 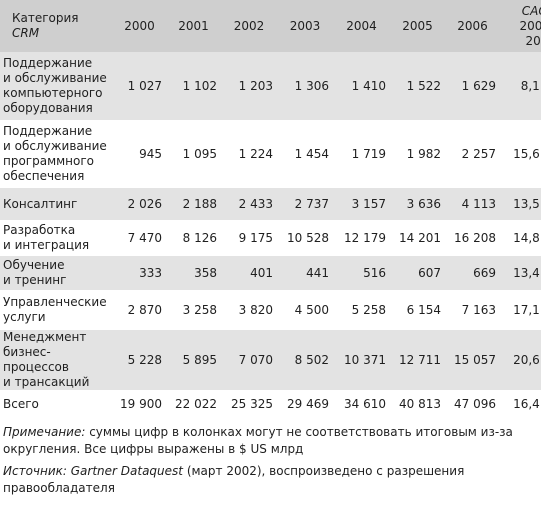 I want to click on header-year-2005: 2005, so click(x=417, y=26).